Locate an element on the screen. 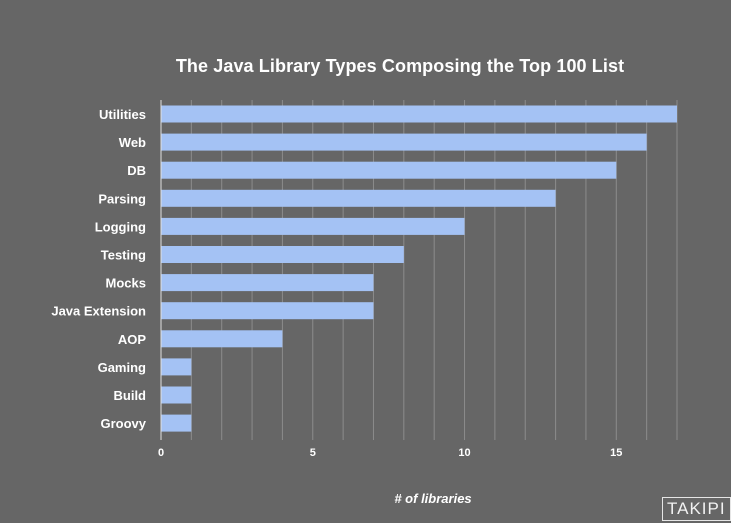  bar-testing is located at coordinates (282, 254).